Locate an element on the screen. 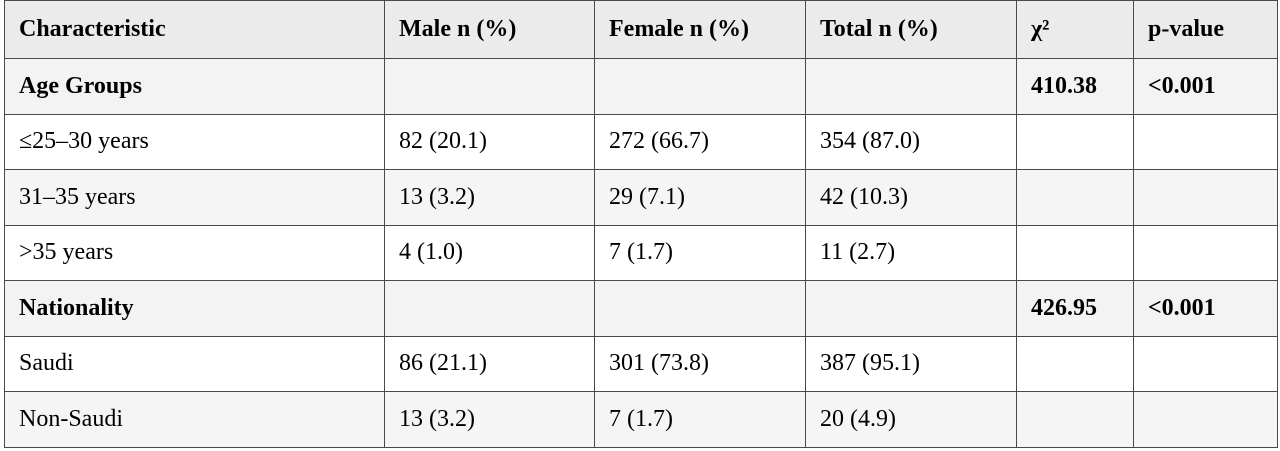 This screenshot has width=1280, height=451. row-label: Age Groups is located at coordinates (194, 86).